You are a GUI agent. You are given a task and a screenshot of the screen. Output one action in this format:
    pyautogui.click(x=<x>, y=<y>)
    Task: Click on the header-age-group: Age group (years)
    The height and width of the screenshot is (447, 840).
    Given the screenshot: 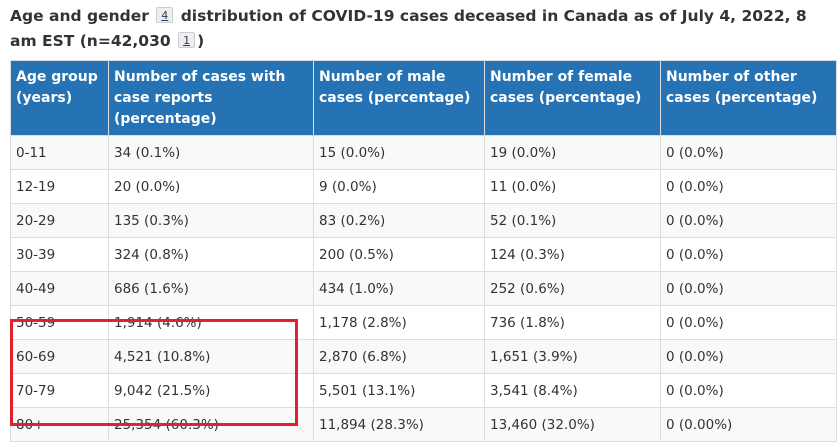 What is the action you would take?
    pyautogui.click(x=59, y=98)
    